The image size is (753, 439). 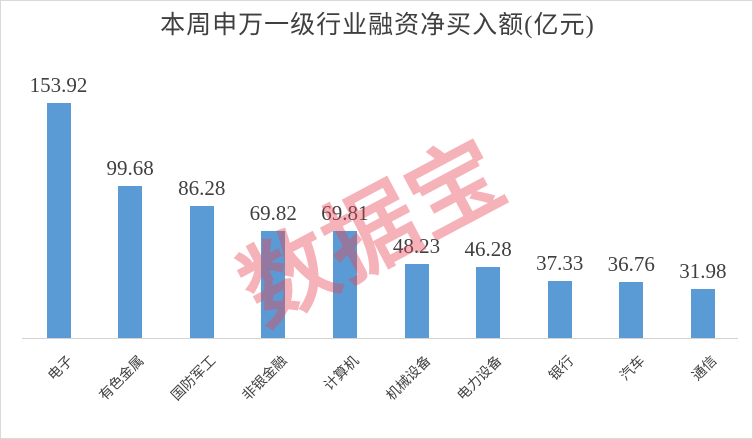 What do you see at coordinates (58, 220) in the screenshot?
I see `bar-电子` at bounding box center [58, 220].